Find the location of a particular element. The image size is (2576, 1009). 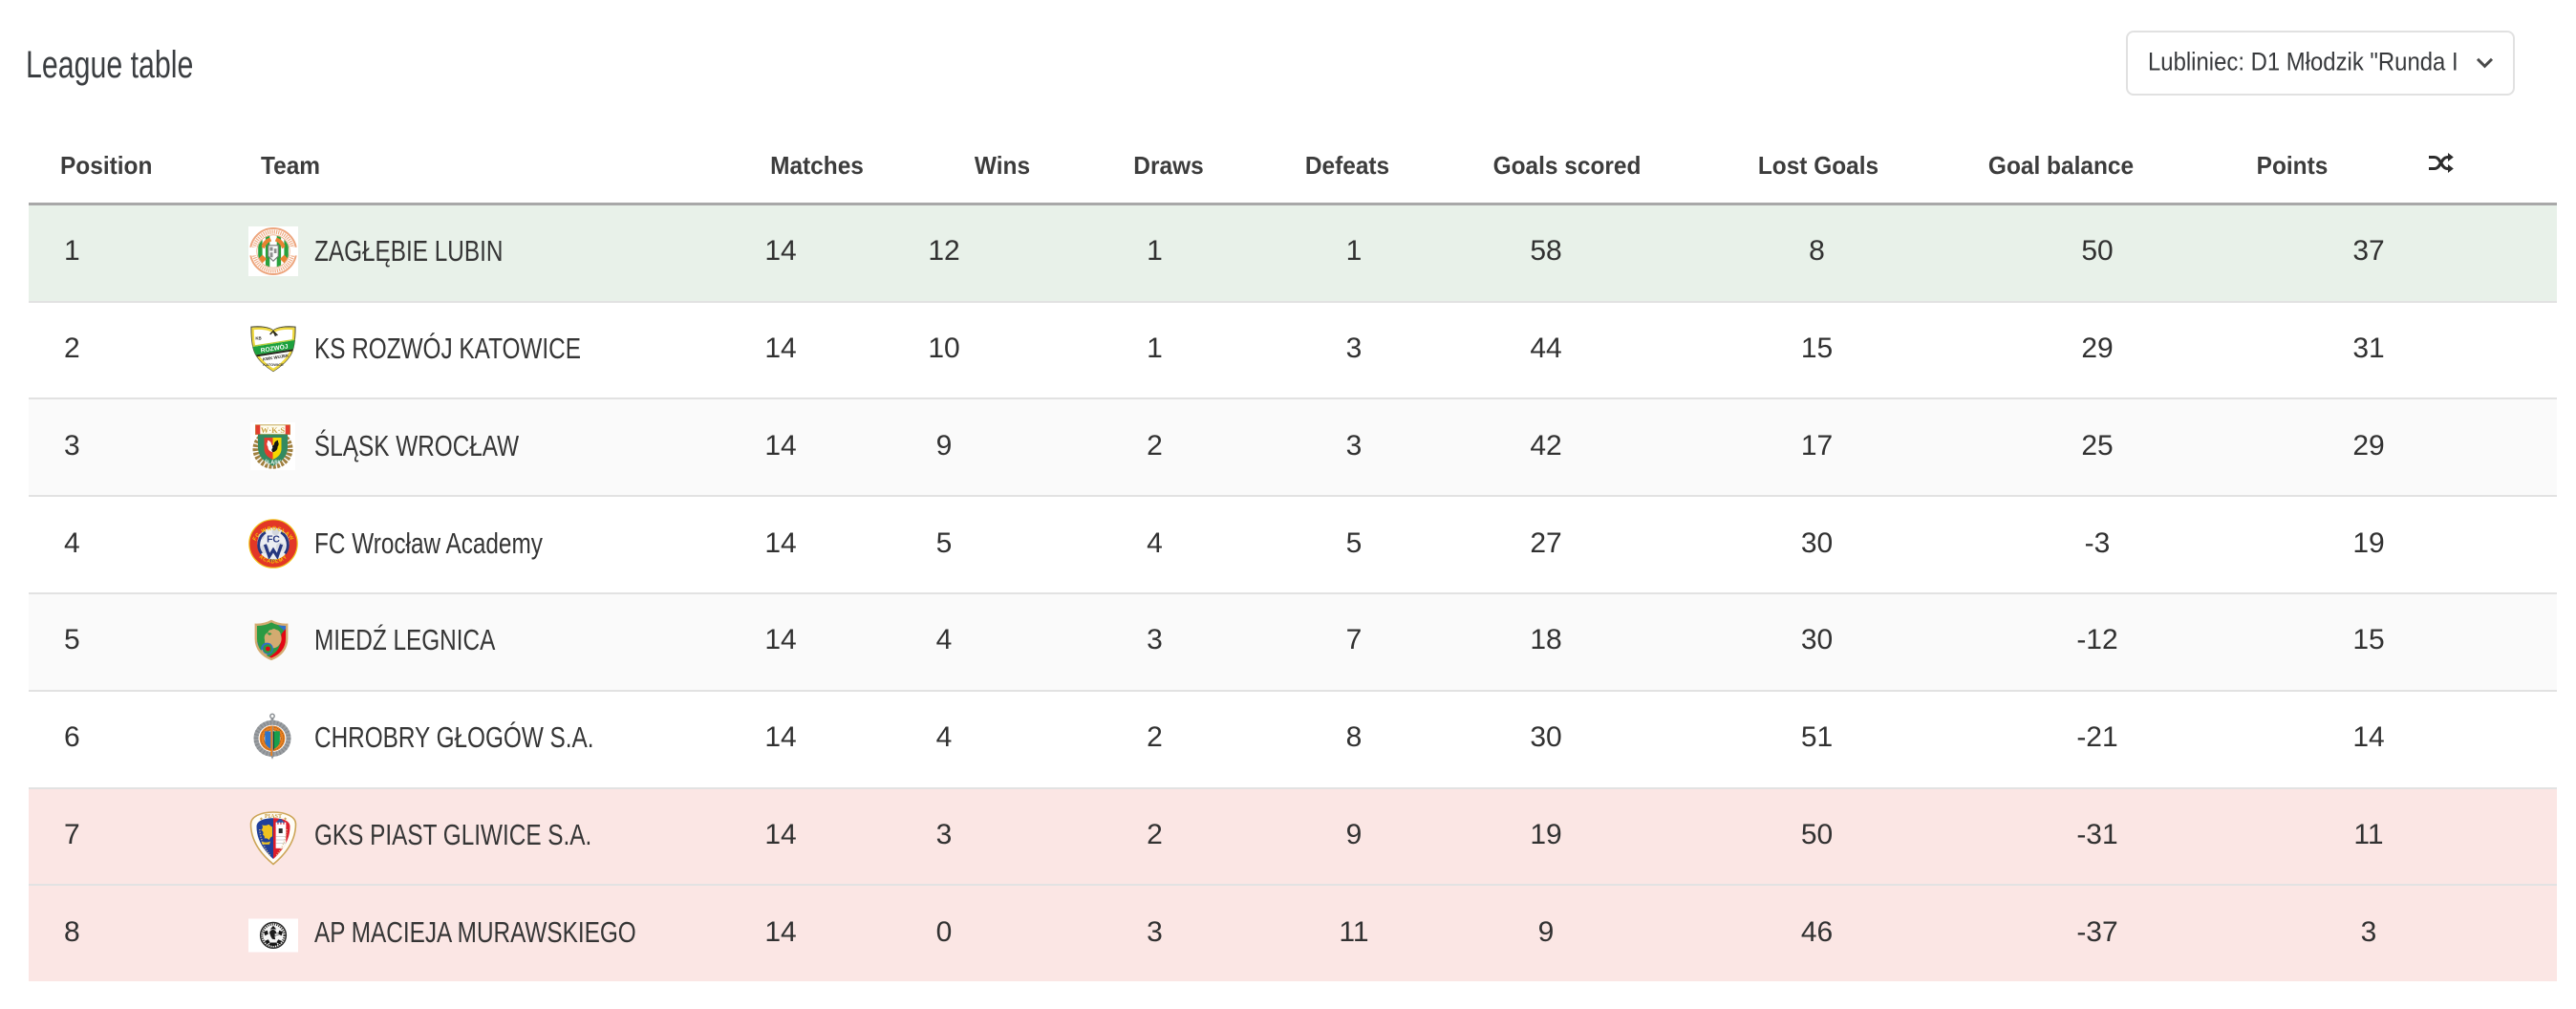

svg-text: ŚLĄSK is located at coordinates (273, 462).